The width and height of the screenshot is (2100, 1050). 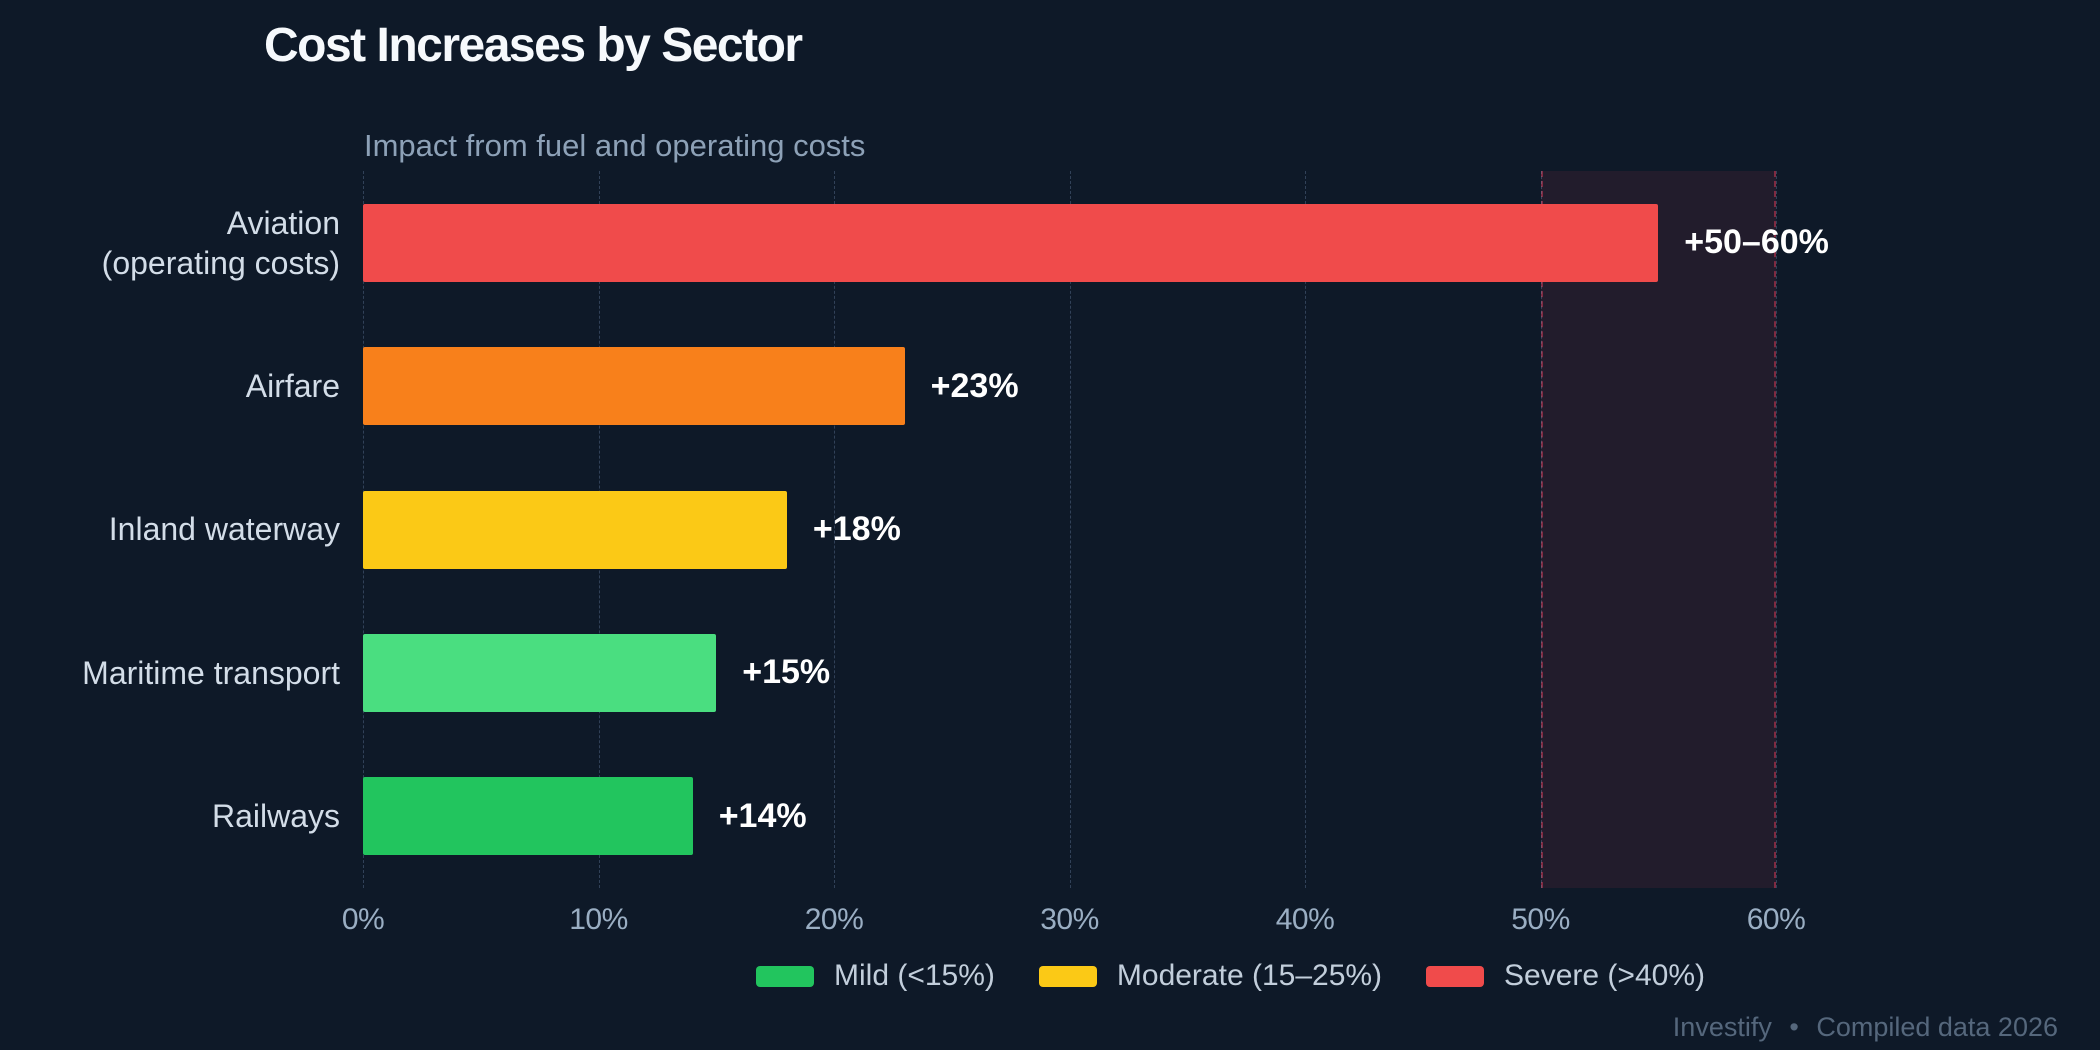 I want to click on category-label: Airfare, so click(x=170, y=385).